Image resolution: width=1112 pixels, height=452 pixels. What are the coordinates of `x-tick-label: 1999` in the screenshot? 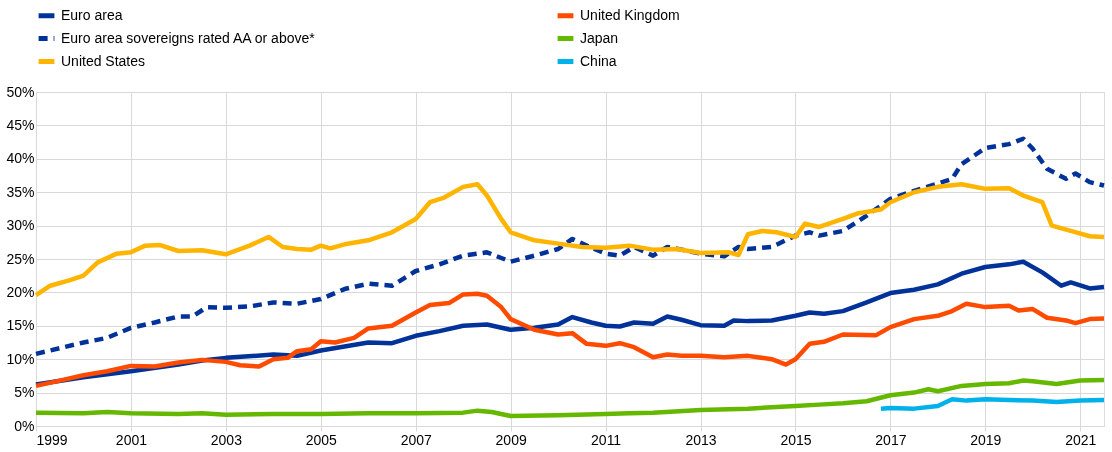 It's located at (52, 439).